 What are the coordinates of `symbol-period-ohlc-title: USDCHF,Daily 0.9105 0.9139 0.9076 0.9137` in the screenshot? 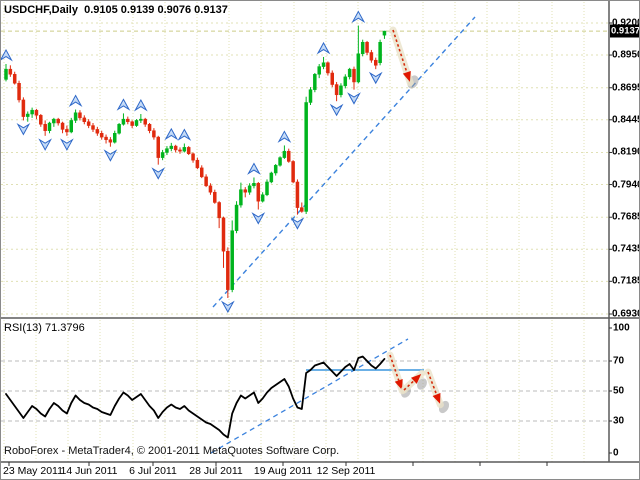 It's located at (116, 10).